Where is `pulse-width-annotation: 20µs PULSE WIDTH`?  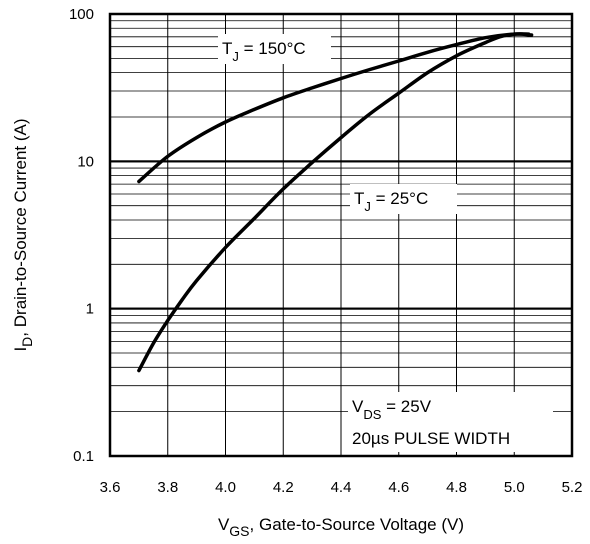
pulse-width-annotation: 20µs PULSE WIDTH is located at coordinates (431, 438).